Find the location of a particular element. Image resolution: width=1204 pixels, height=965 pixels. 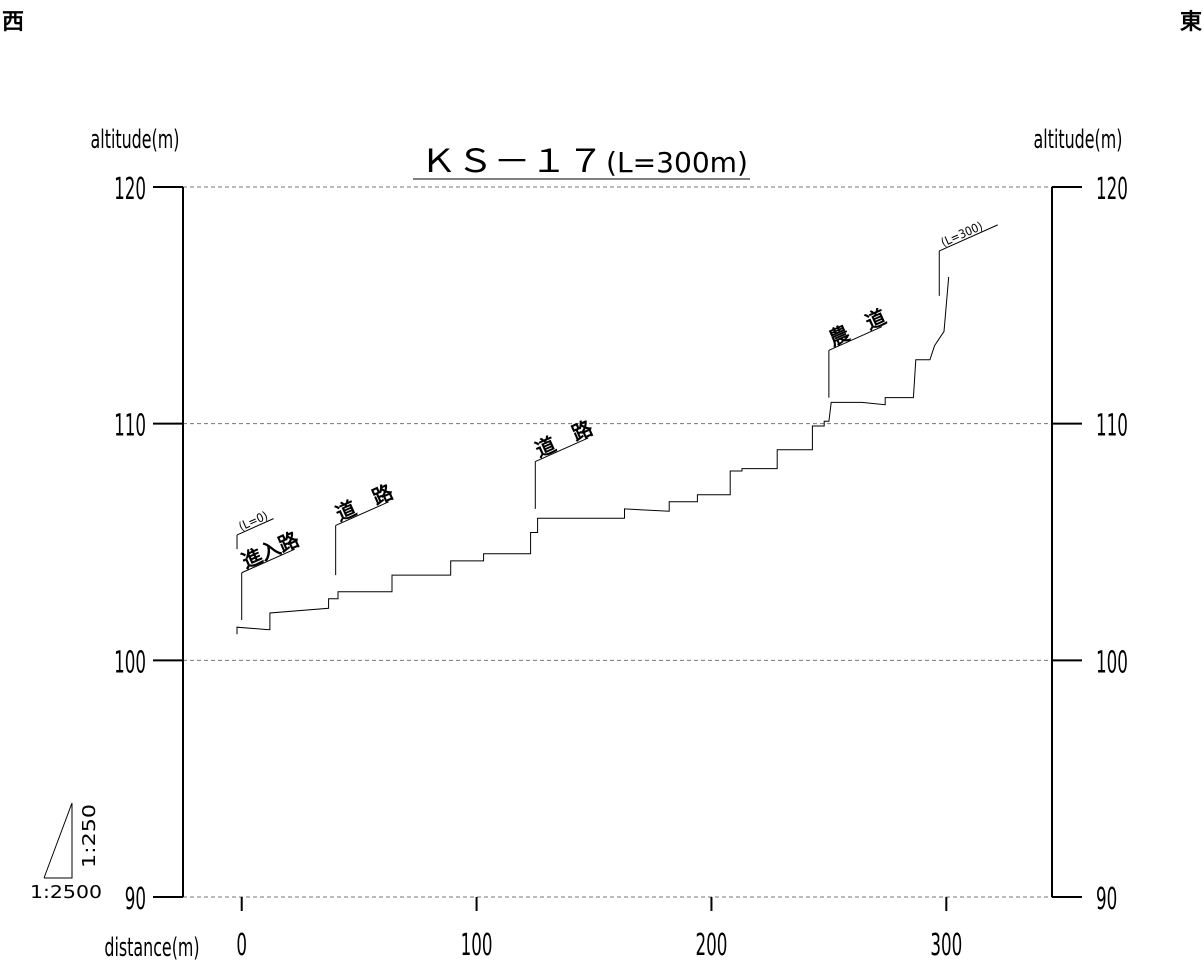

y-tick-label-right-110: 110 is located at coordinates (1112, 425).